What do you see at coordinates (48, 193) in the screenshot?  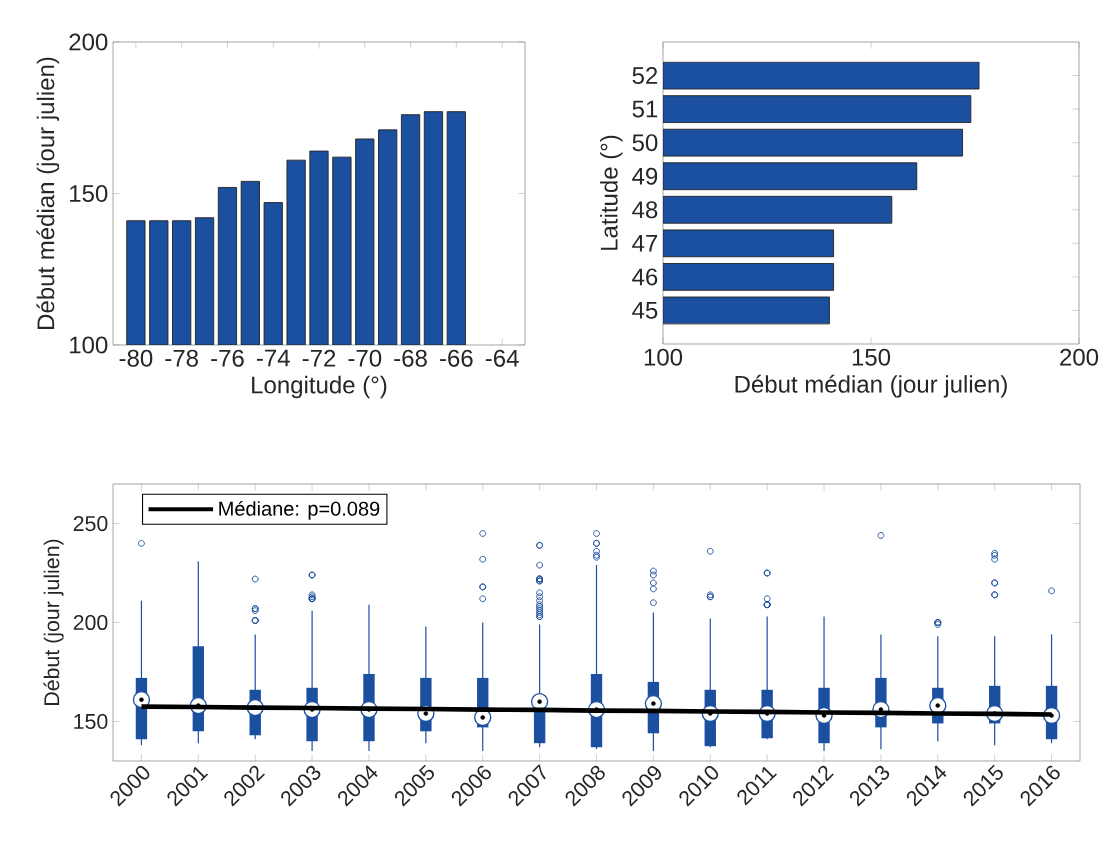 I see `y-axis-title: Début médian (jour julien)` at bounding box center [48, 193].